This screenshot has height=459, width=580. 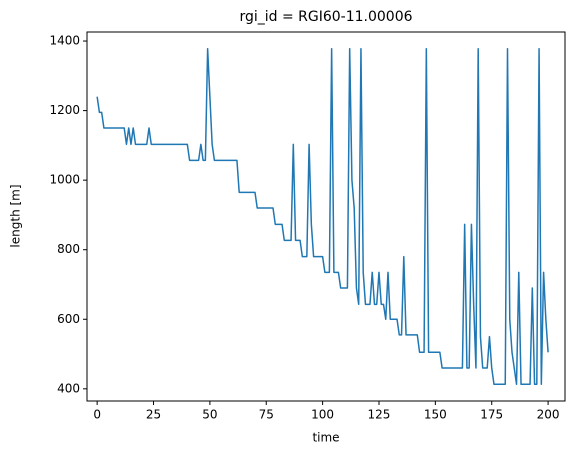 What do you see at coordinates (68, 249) in the screenshot?
I see `y-tick-label: 800` at bounding box center [68, 249].